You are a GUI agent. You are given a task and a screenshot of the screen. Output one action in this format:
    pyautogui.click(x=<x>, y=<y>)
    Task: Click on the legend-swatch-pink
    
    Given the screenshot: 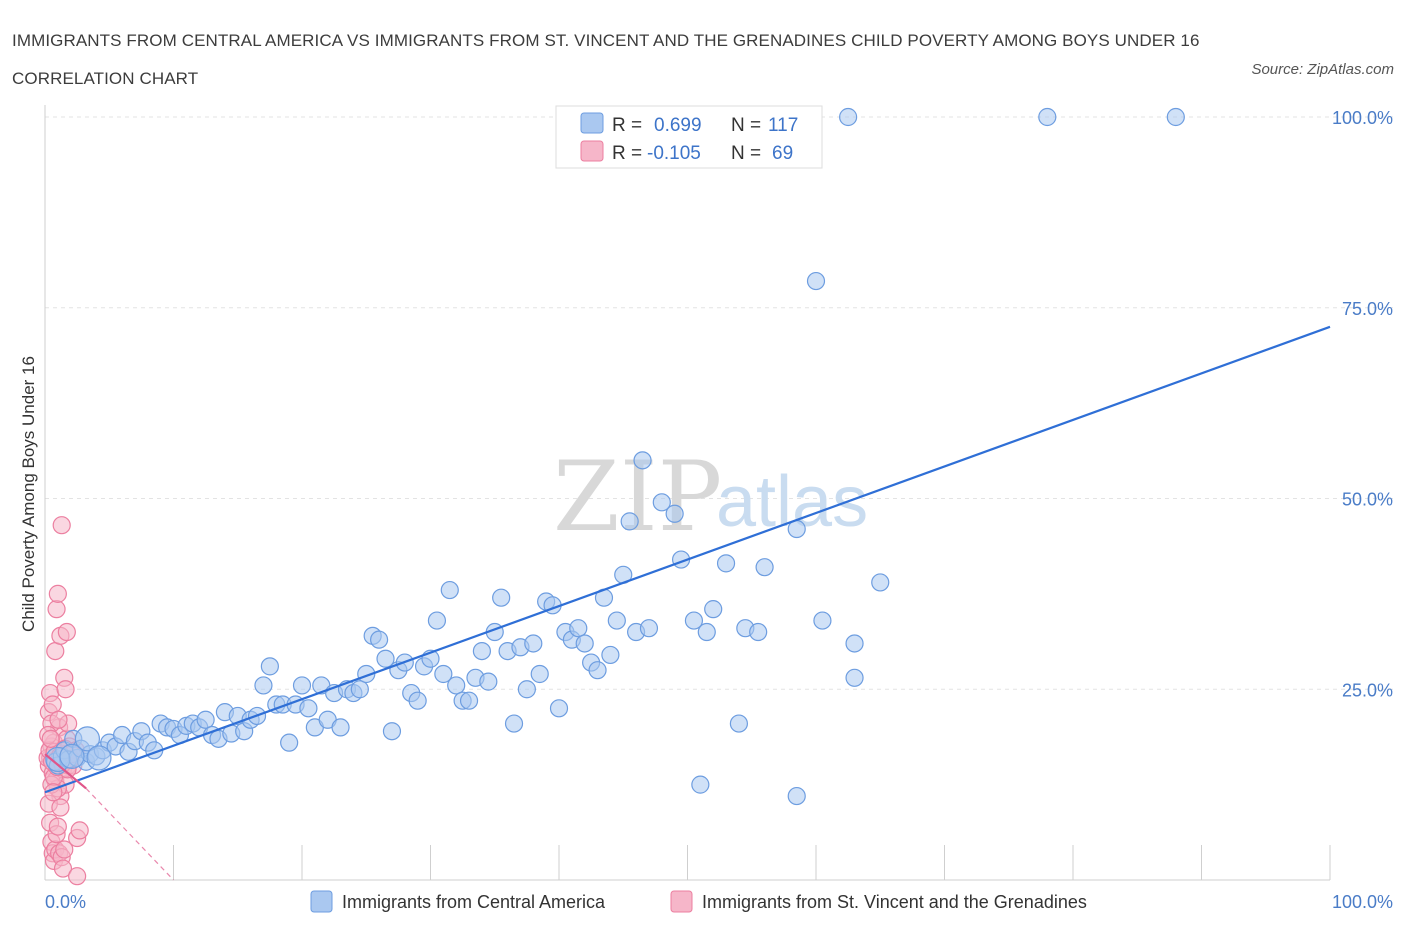 What is the action you would take?
    pyautogui.click(x=592, y=151)
    